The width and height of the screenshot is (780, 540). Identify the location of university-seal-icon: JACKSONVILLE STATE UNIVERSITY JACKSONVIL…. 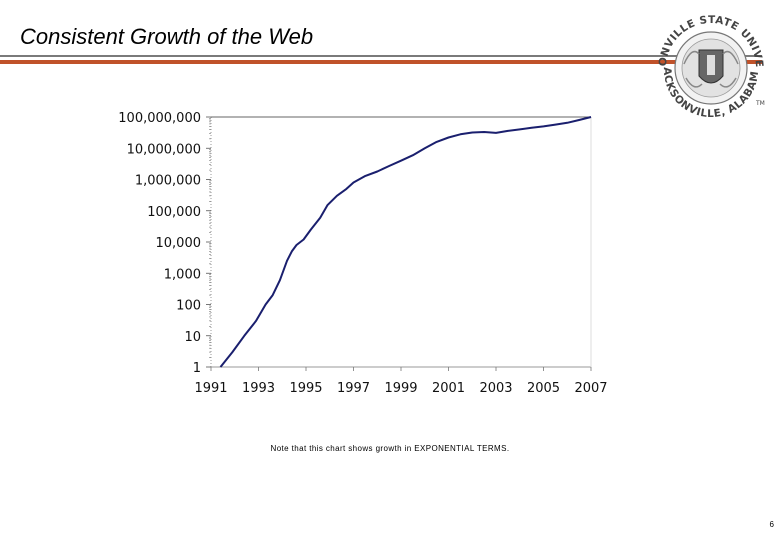
(707, 62).